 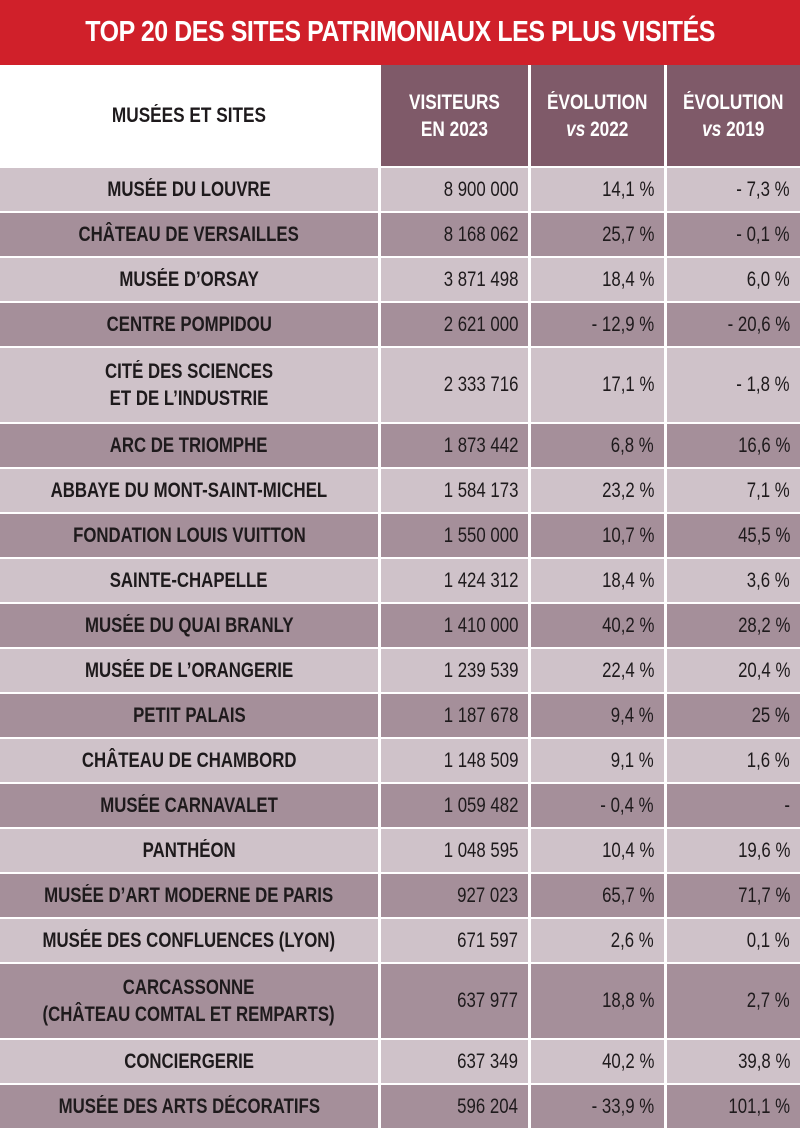 I want to click on visitors-value: 927 023, so click(x=487, y=895).